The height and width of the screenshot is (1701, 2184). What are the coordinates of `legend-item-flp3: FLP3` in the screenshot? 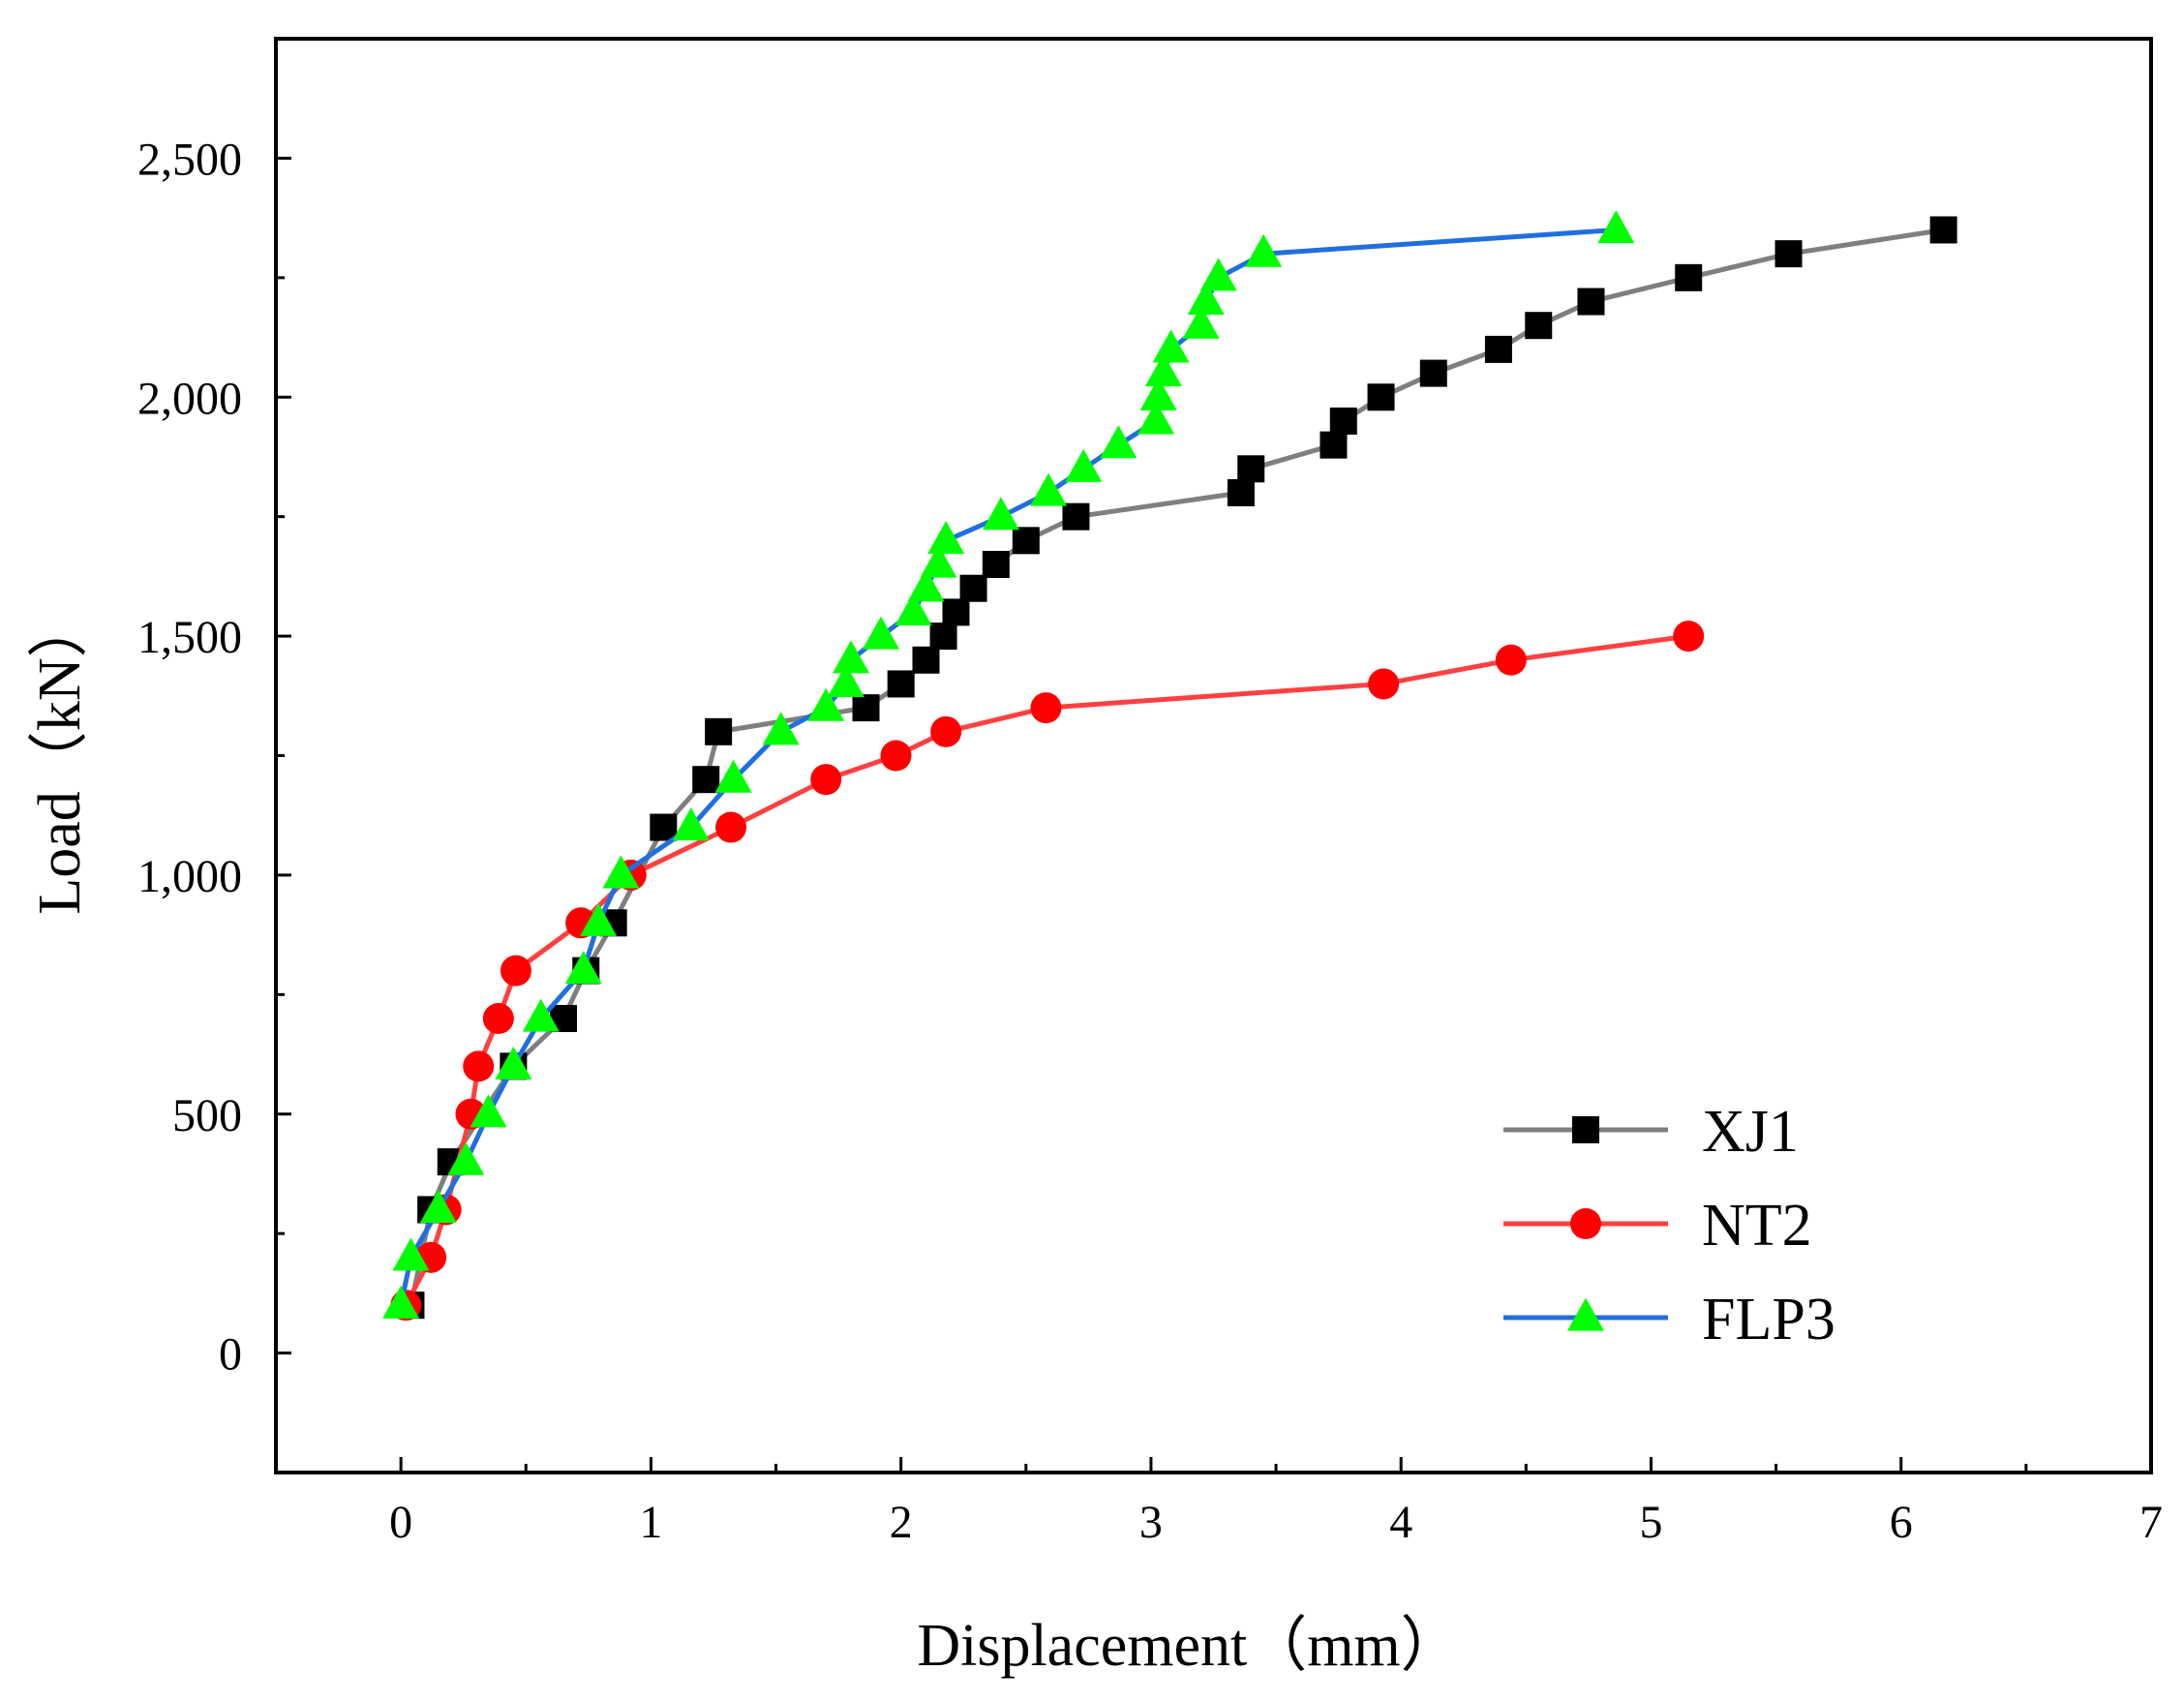 It's located at (1669, 1320).